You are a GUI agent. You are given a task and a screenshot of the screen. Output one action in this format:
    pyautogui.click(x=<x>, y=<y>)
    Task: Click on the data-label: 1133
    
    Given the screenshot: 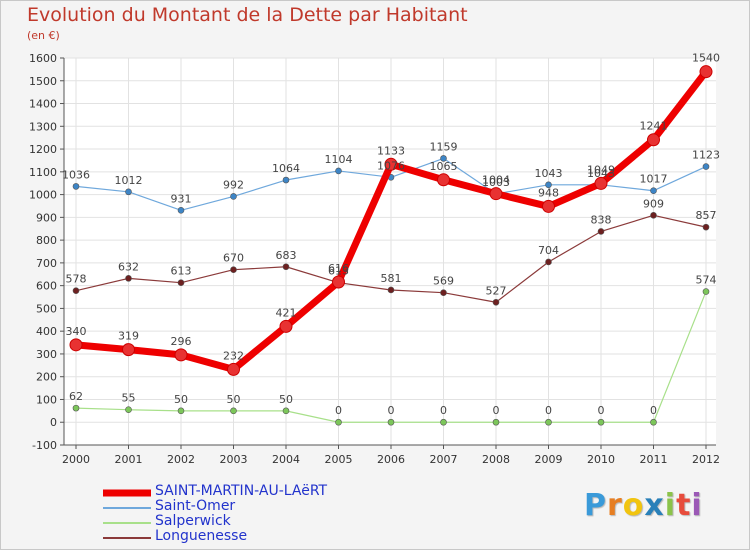 What is the action you would take?
    pyautogui.click(x=391, y=150)
    